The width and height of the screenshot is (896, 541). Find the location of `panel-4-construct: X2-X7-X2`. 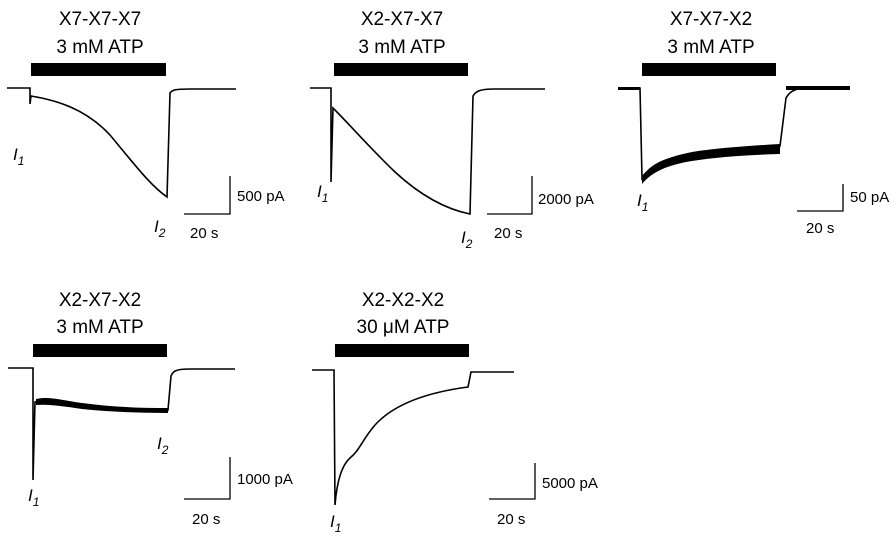

panel-4-construct: X2-X7-X2 is located at coordinates (100, 300).